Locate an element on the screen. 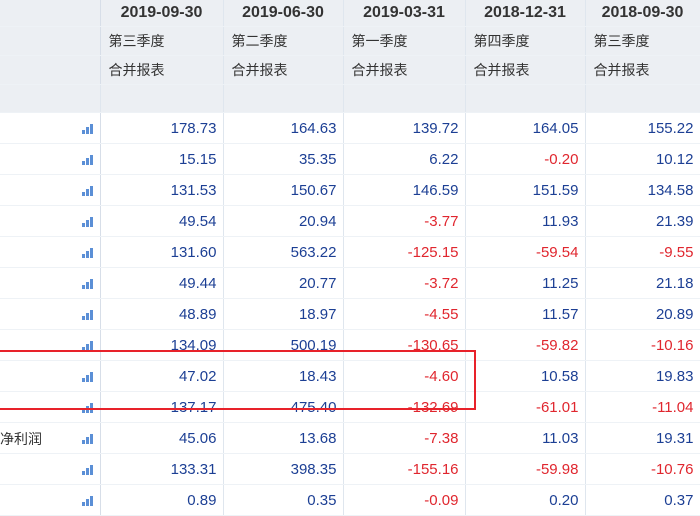 Image resolution: width=700 pixels, height=516 pixels. table-row: 134.09 500.19 -130.65 -59.82 -10.16 is located at coordinates (350, 345).